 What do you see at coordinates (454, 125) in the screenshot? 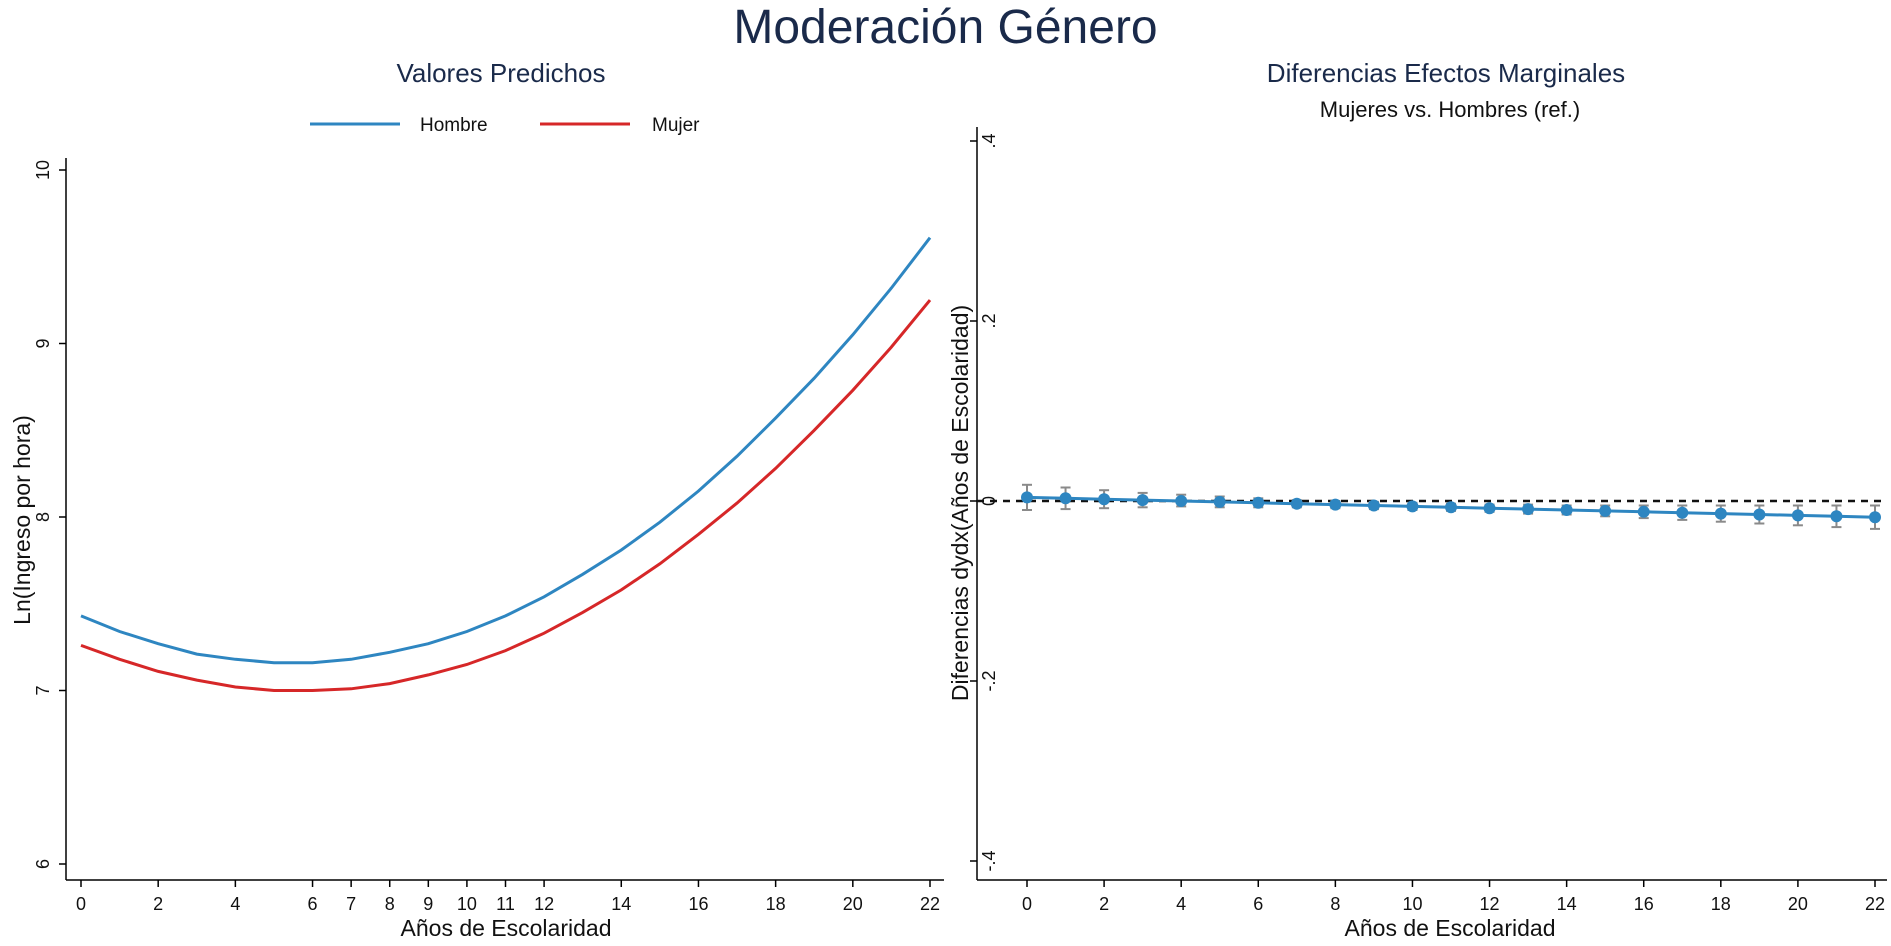
I see `legend-label-hombre: Hombre` at bounding box center [454, 125].